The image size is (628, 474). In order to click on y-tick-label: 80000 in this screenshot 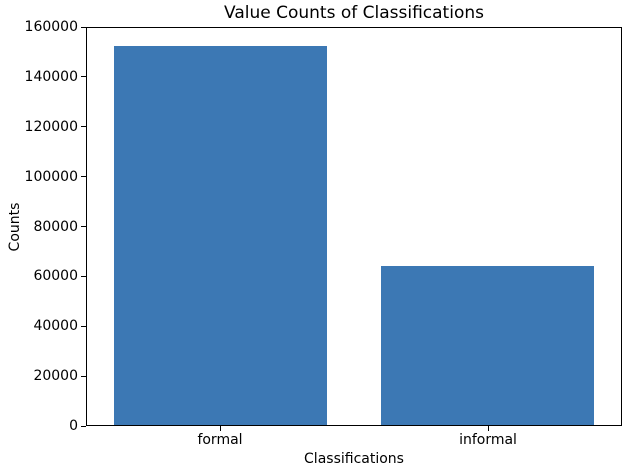, I will do `click(55, 226)`.